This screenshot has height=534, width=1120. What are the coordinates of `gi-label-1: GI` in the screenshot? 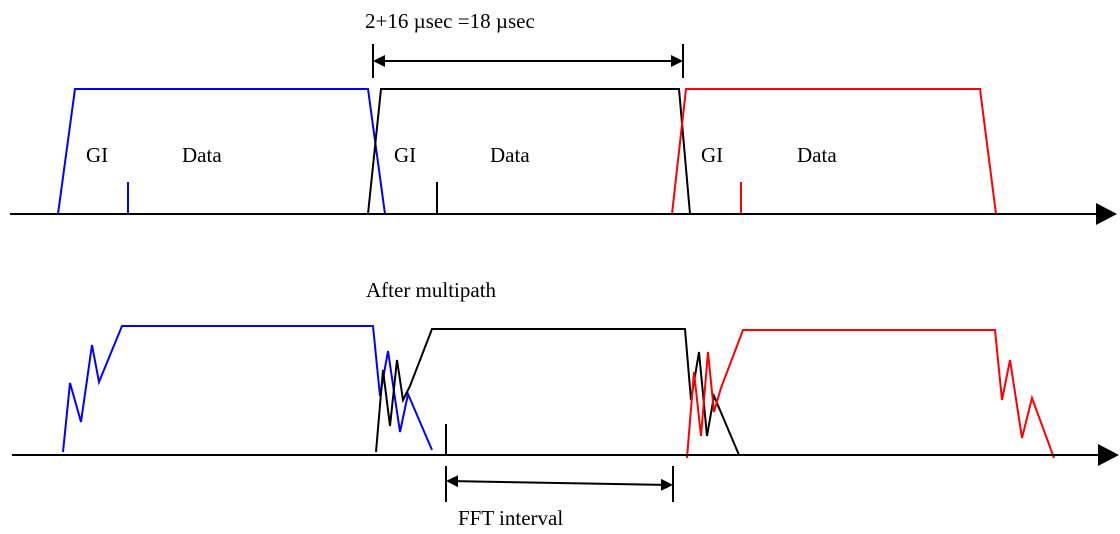 It's located at (97, 155).